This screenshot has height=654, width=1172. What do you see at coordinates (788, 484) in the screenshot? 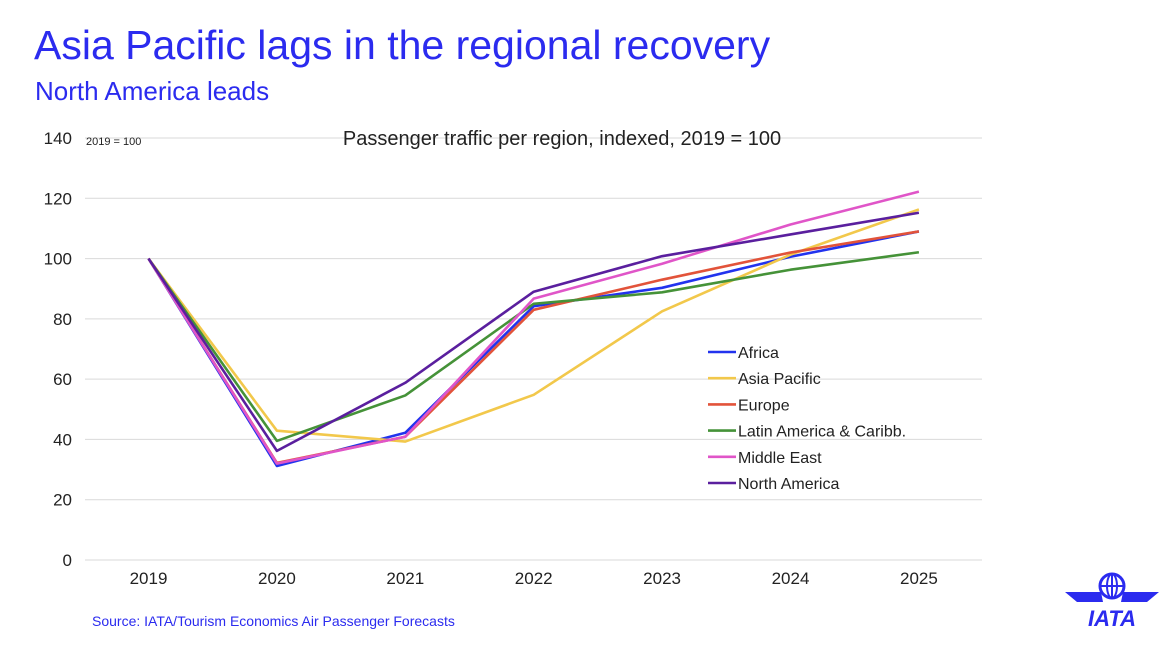
I see `legend-label: North America` at bounding box center [788, 484].